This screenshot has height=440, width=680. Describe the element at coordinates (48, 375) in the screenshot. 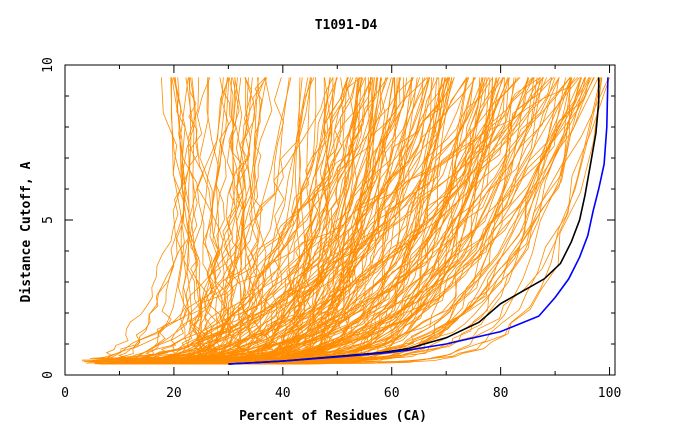

I see `y-tick-label: 0` at that location.